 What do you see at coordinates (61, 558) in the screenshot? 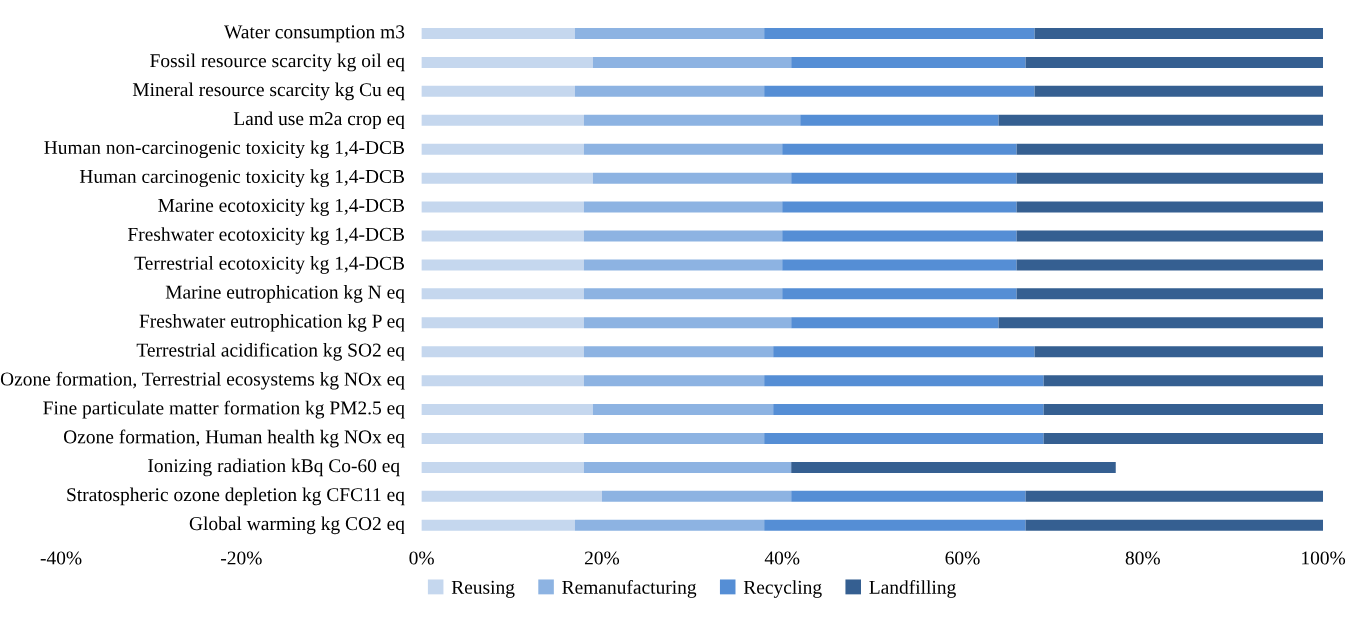
I see `x-tick-label: -40%` at bounding box center [61, 558].